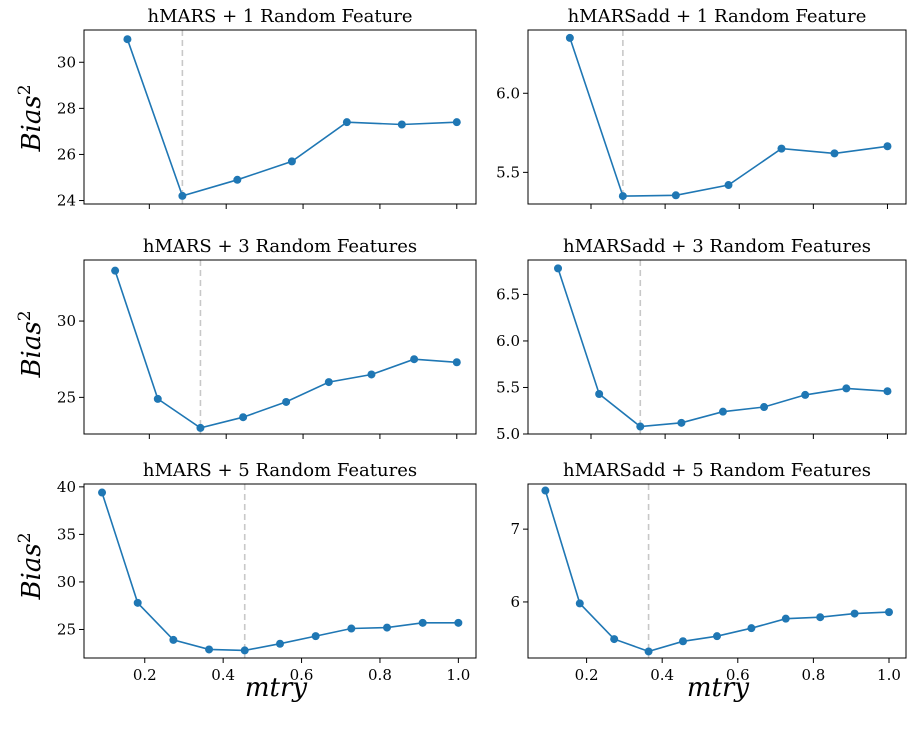 The image size is (915, 732). Describe the element at coordinates (66, 201) in the screenshot. I see `ytick-label: 24` at that location.